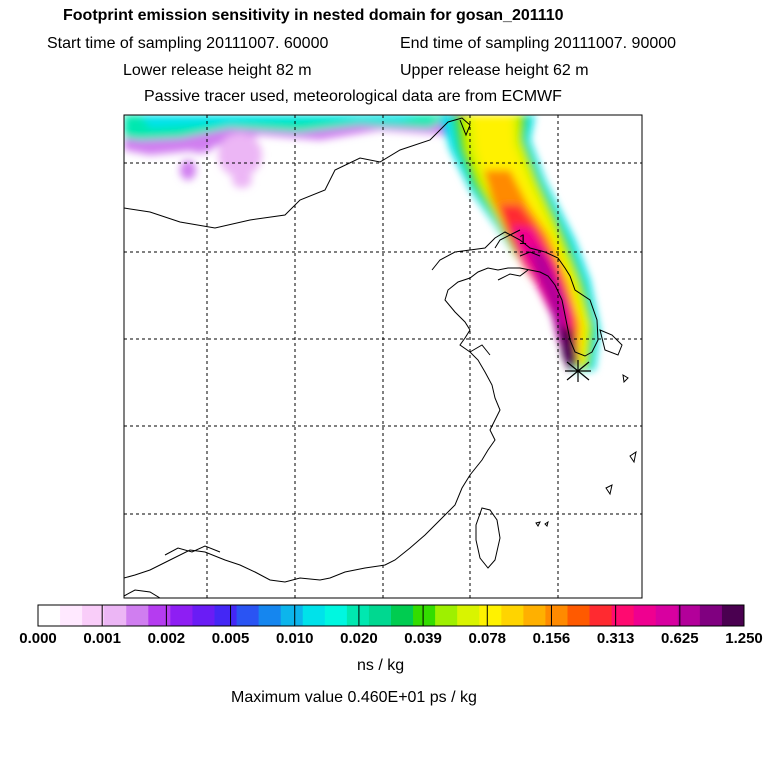 This screenshot has height=768, width=768. Describe the element at coordinates (294, 638) in the screenshot. I see `colorbar-tick-label: 0.010` at that location.